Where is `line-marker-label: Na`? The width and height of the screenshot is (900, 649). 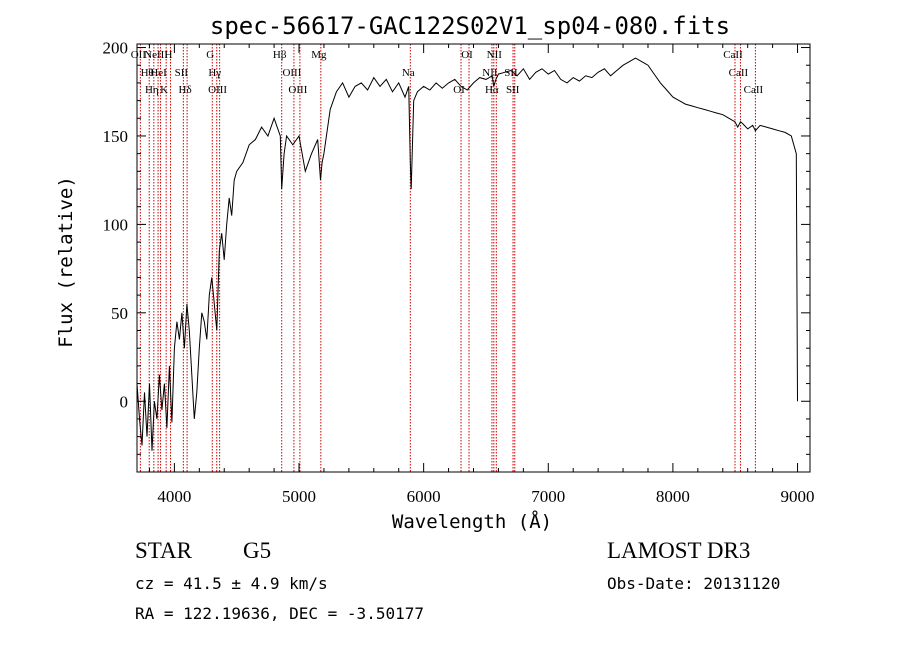 line-marker-label: Na is located at coordinates (408, 73).